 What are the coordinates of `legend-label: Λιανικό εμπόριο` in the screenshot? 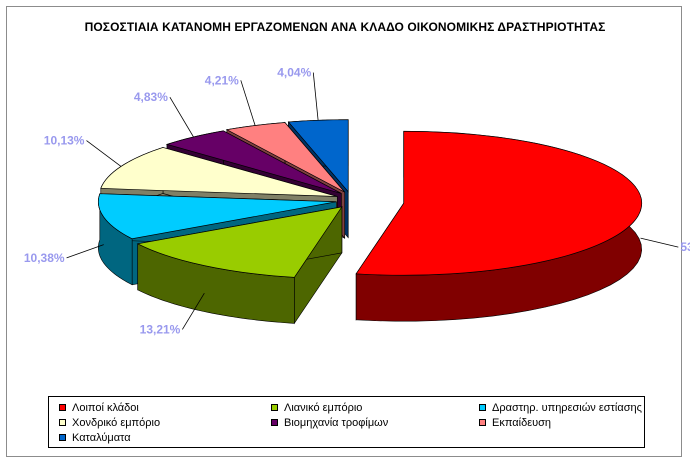 It's located at (323, 408).